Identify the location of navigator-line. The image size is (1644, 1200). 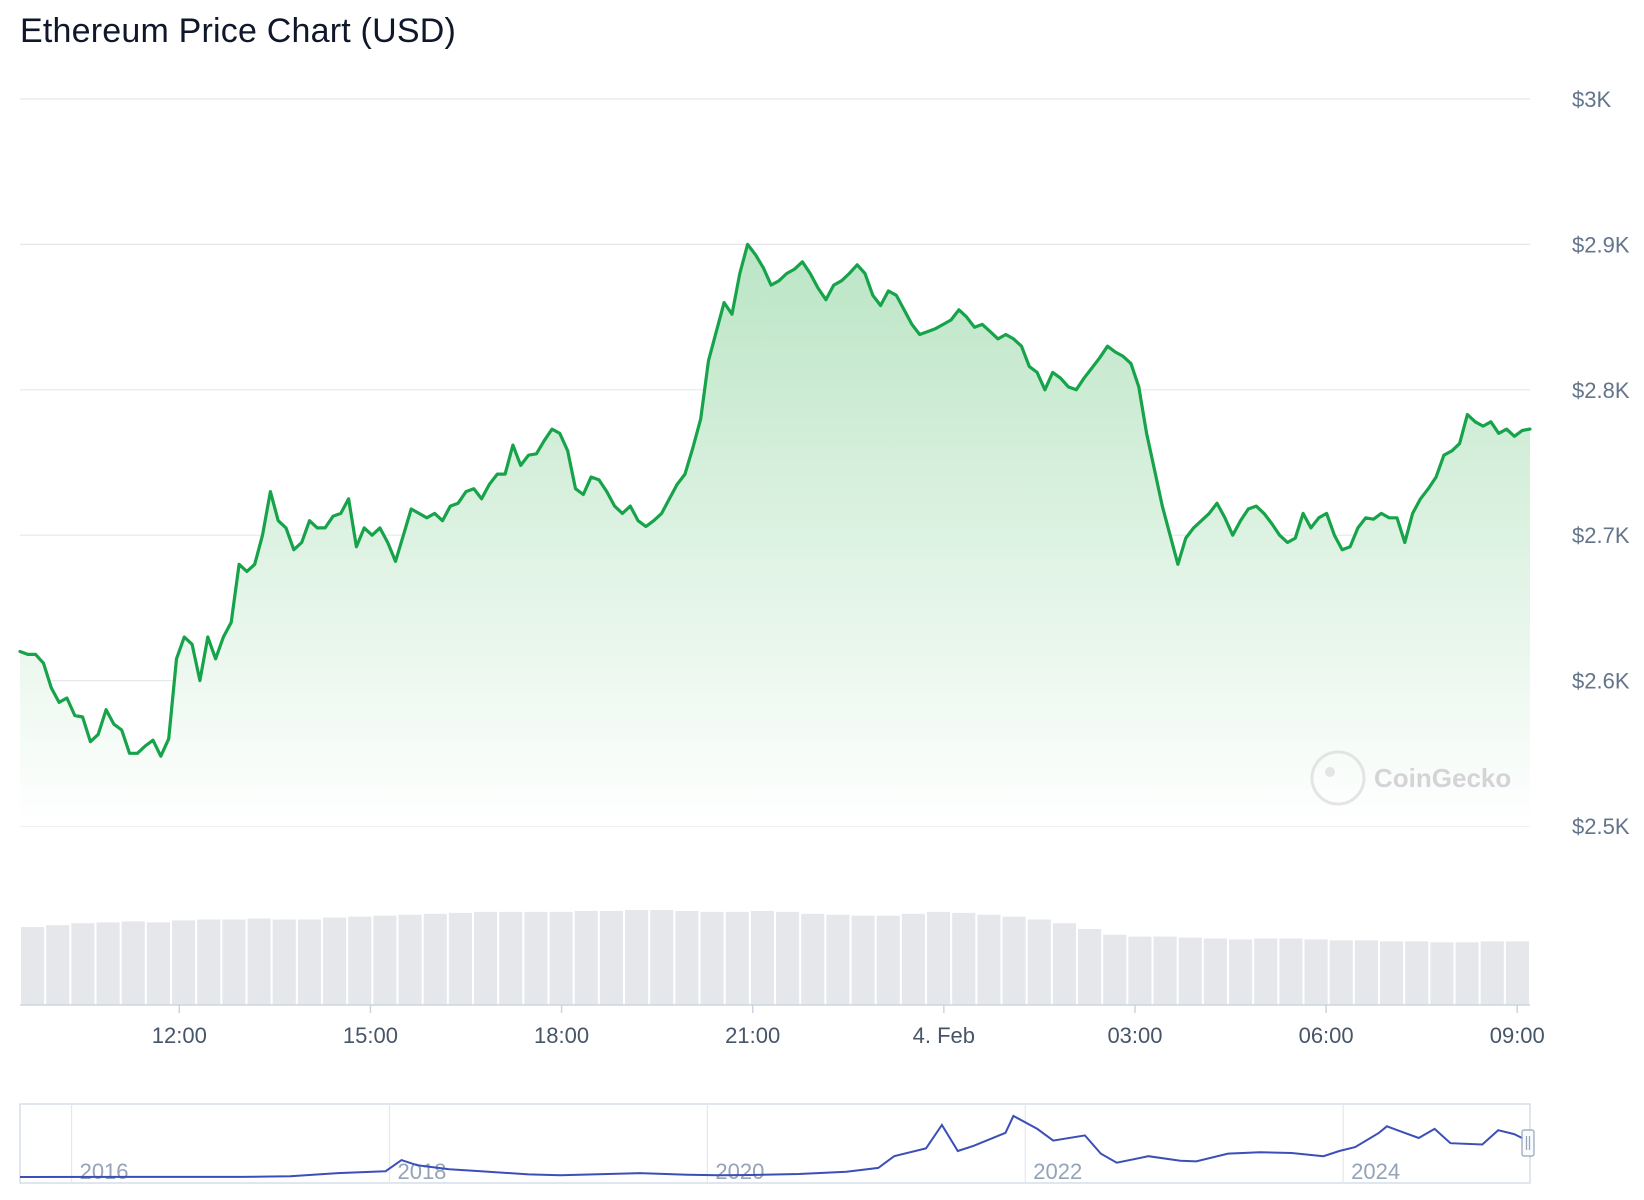
(775, 1146).